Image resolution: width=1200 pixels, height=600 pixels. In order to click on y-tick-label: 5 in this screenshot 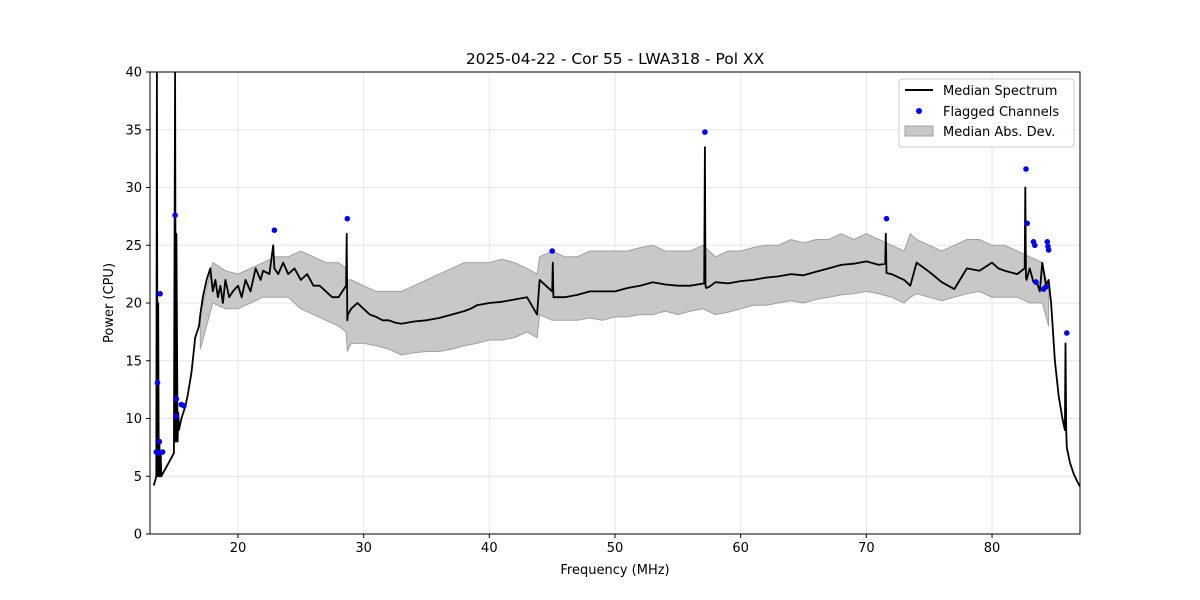, I will do `click(138, 477)`.